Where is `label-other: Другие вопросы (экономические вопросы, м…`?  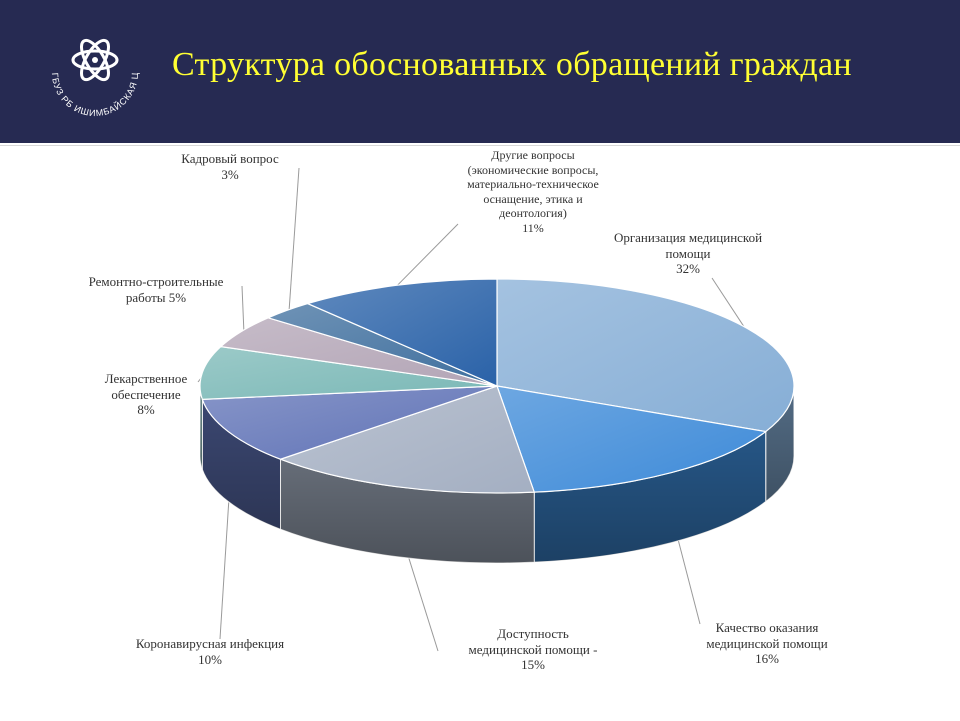 label-other: Другие вопросы (экономические вопросы, м… is located at coordinates (533, 191).